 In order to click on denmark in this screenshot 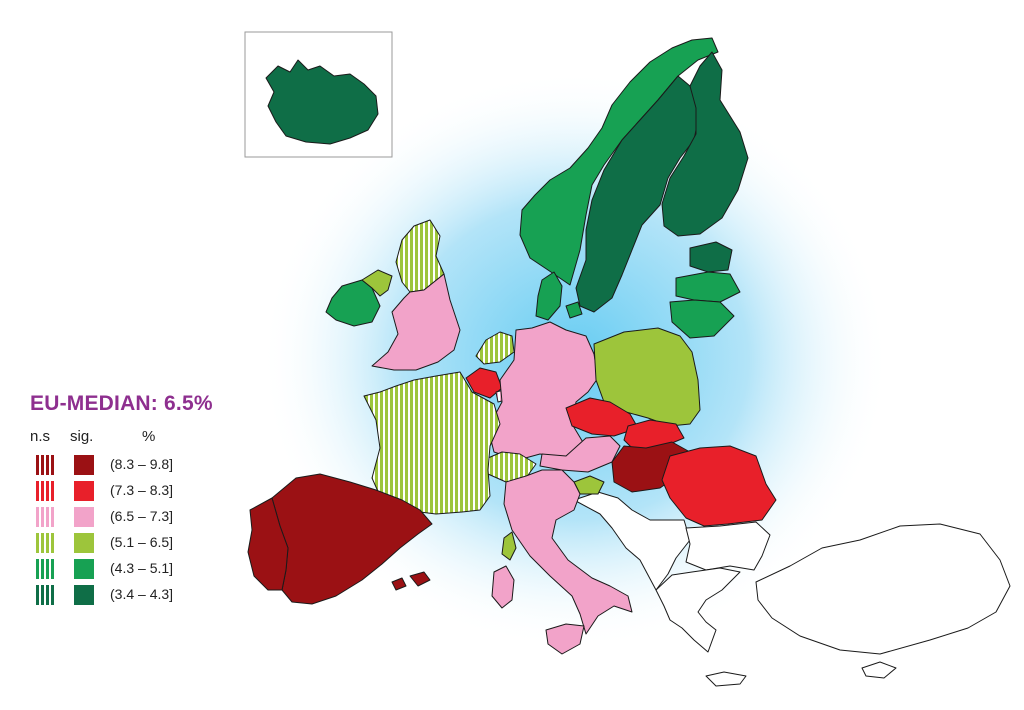, I will do `click(549, 296)`.